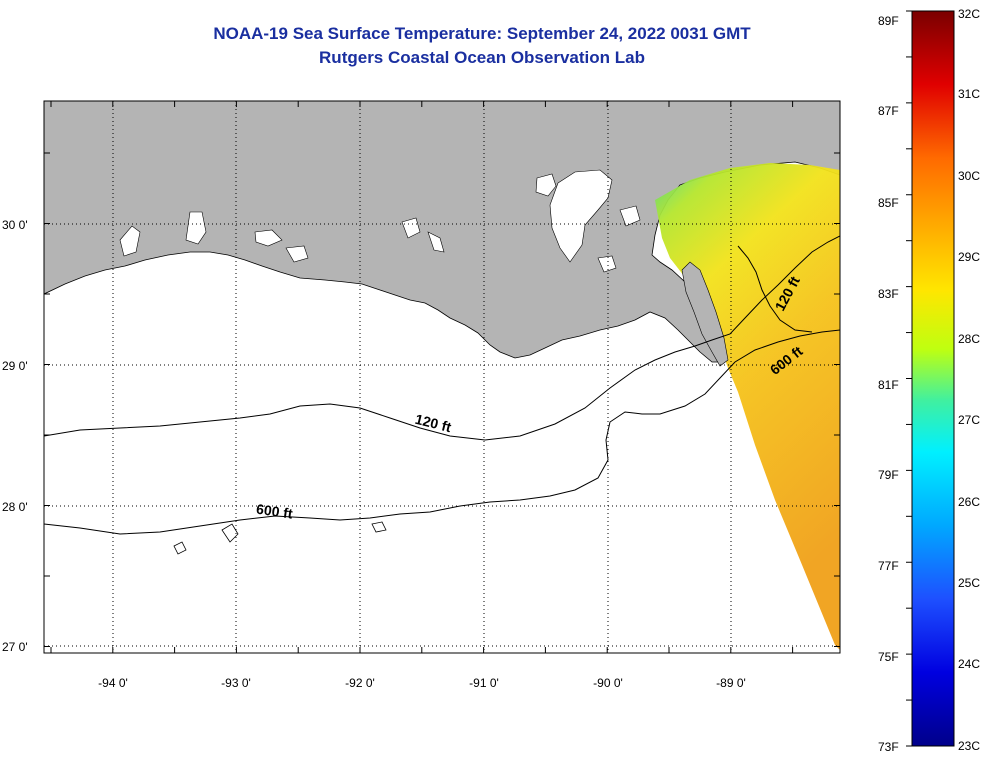  Describe the element at coordinates (484, 683) in the screenshot. I see `lon-label: -91 0'` at that location.